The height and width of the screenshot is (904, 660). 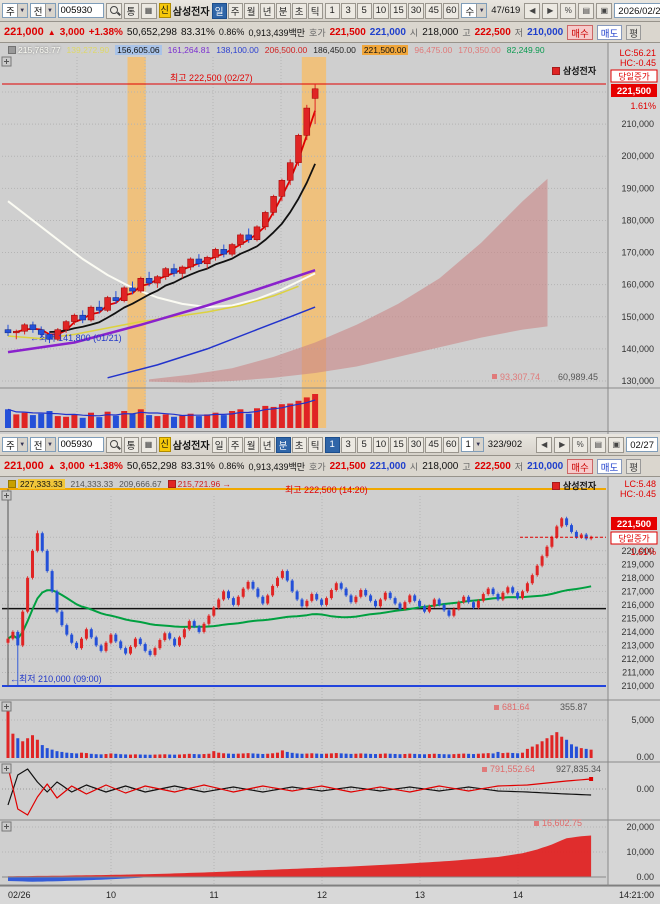 What do you see at coordinates (640, 852) in the screenshot?
I see `svg-text: 10,000` at bounding box center [640, 852].